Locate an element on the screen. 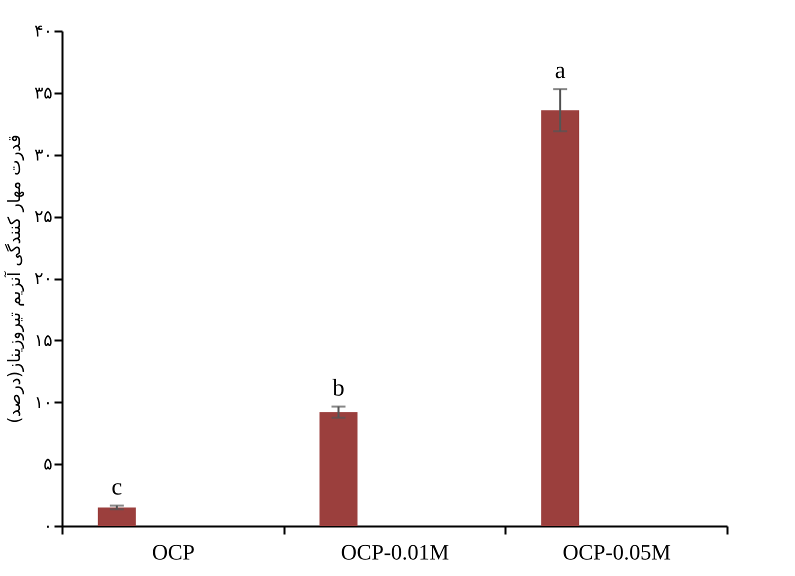 Image resolution: width=795 pixels, height=576 pixels. x-tick-label: OCP-0.01M is located at coordinates (395, 552).